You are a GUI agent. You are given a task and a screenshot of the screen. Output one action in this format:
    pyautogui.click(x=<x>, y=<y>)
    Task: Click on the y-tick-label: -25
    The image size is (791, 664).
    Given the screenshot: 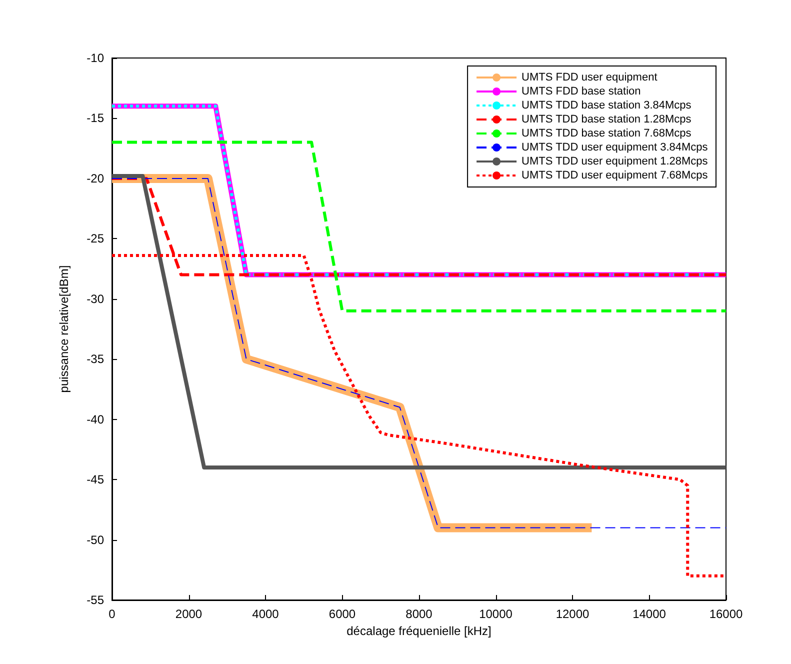 What is the action you would take?
    pyautogui.click(x=95, y=239)
    